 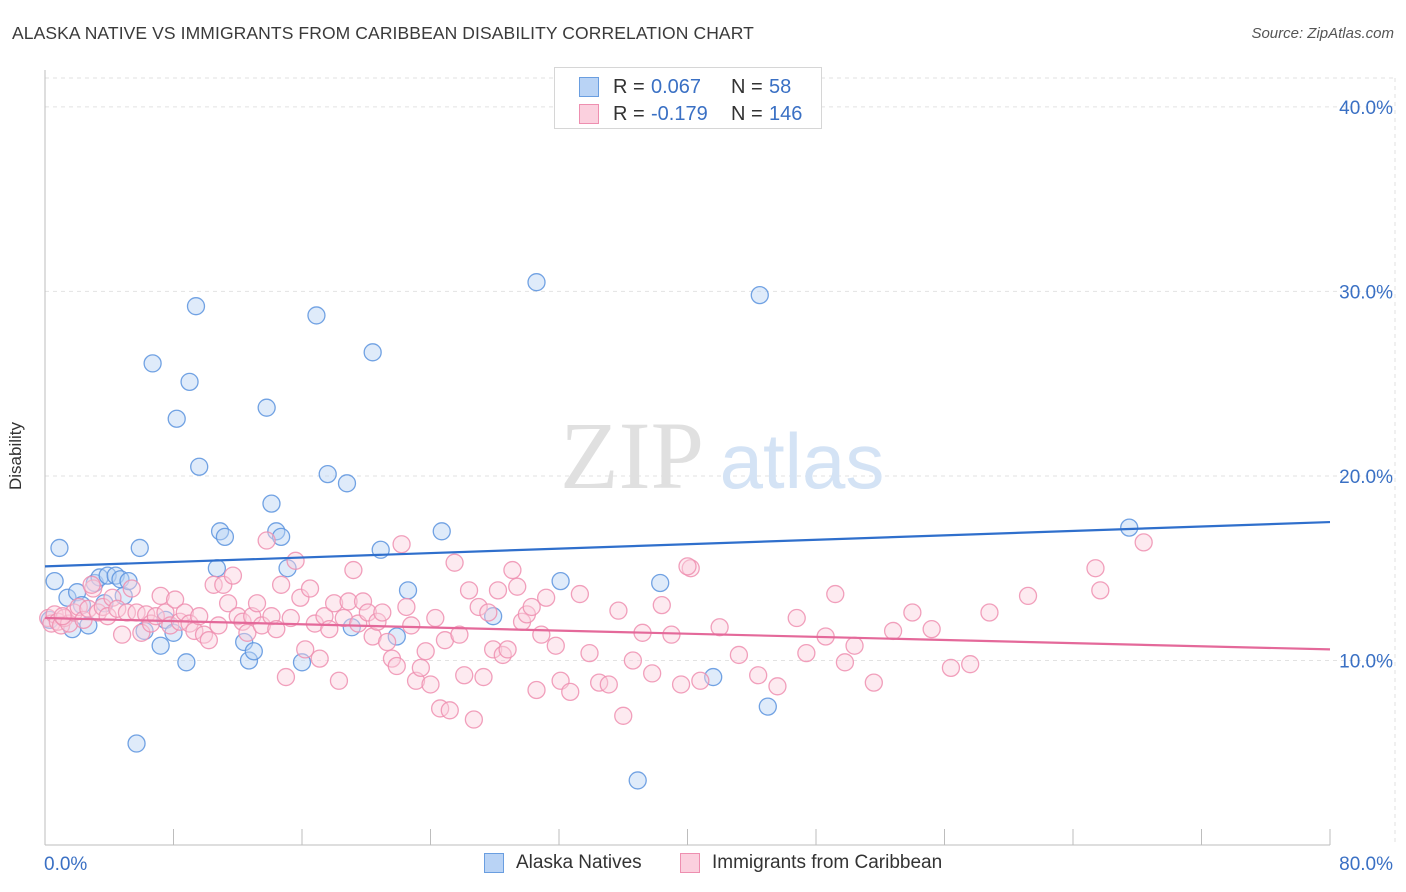 I want to click on r-value: 0.067, so click(x=676, y=86).